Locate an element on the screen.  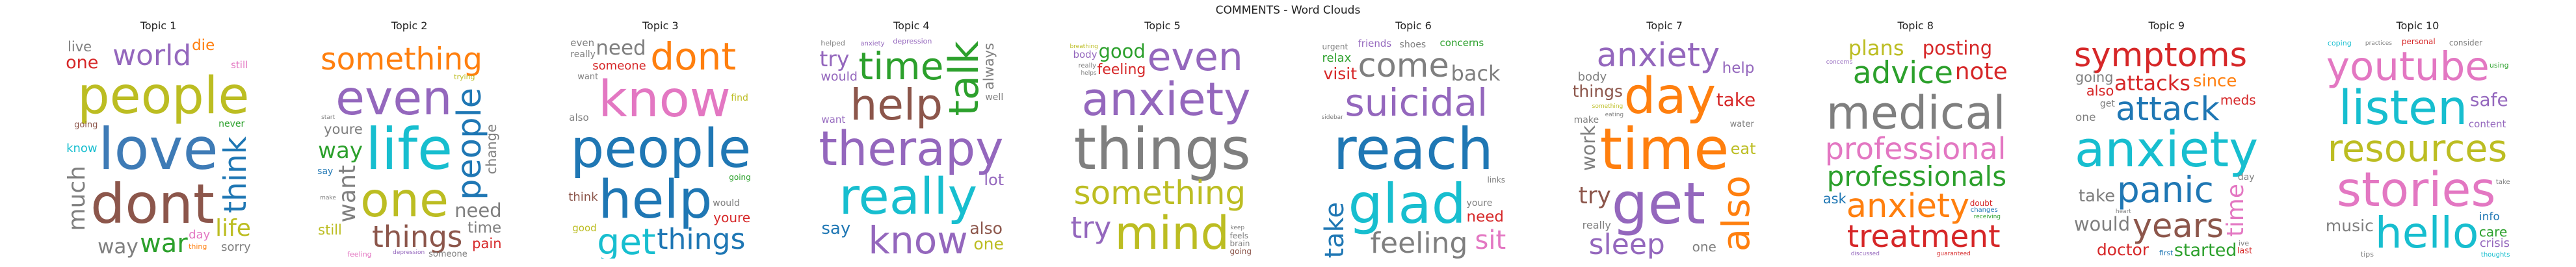
wordcloud-word: stories is located at coordinates (2416, 190).